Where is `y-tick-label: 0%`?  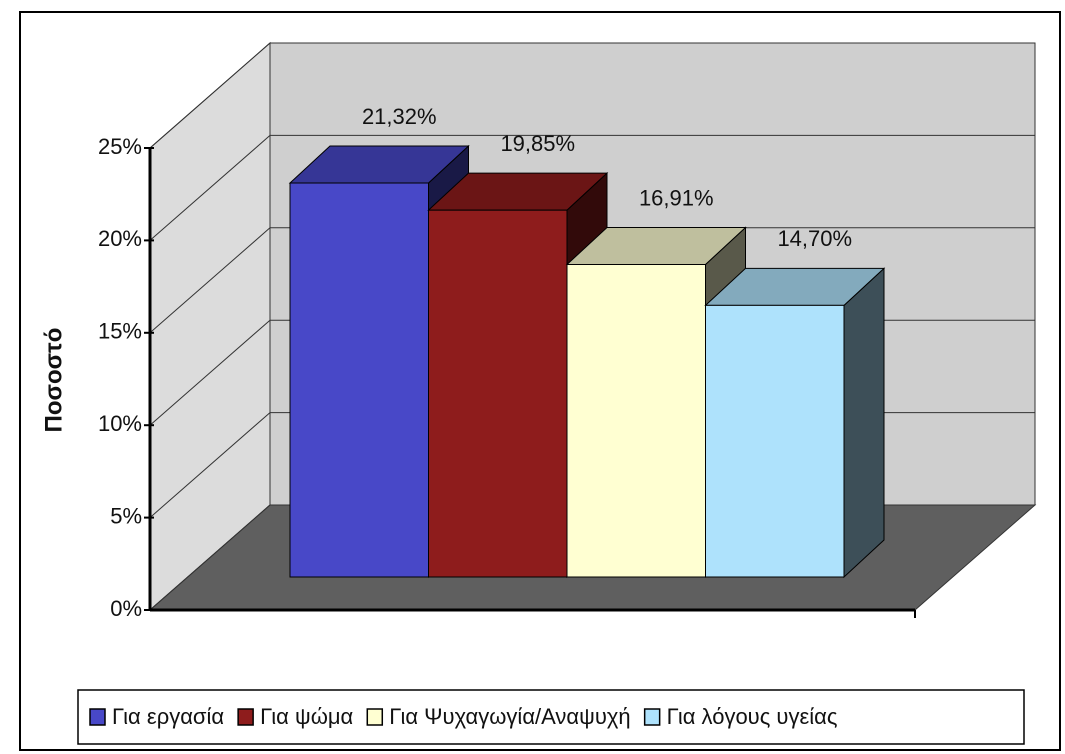
y-tick-label: 0% is located at coordinates (126, 608).